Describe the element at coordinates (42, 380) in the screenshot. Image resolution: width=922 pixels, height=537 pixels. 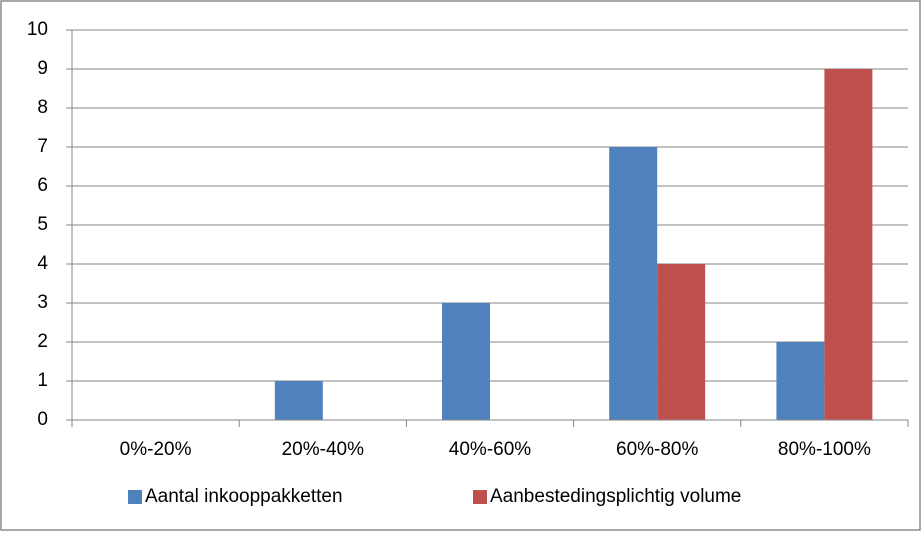
I see `y-tick-label: 1` at that location.